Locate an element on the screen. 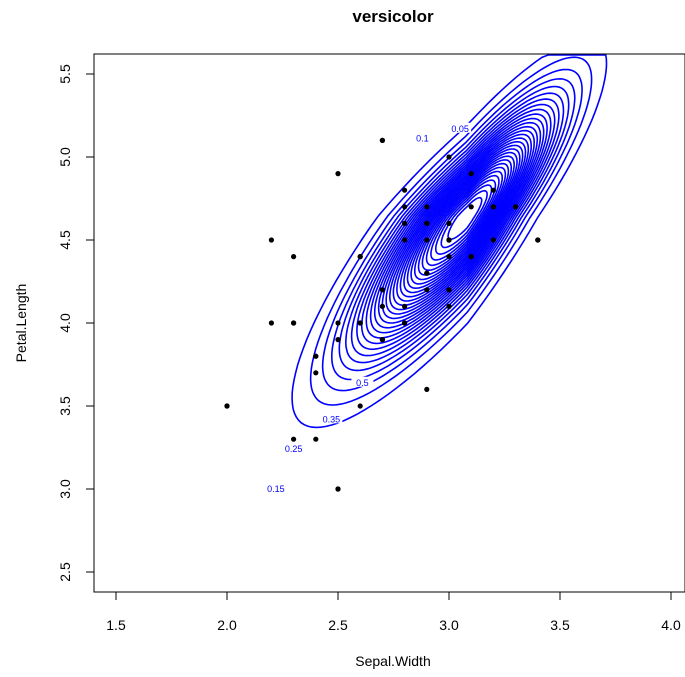 This screenshot has height=677, width=685. x-tick-label: 2.5 is located at coordinates (338, 625).